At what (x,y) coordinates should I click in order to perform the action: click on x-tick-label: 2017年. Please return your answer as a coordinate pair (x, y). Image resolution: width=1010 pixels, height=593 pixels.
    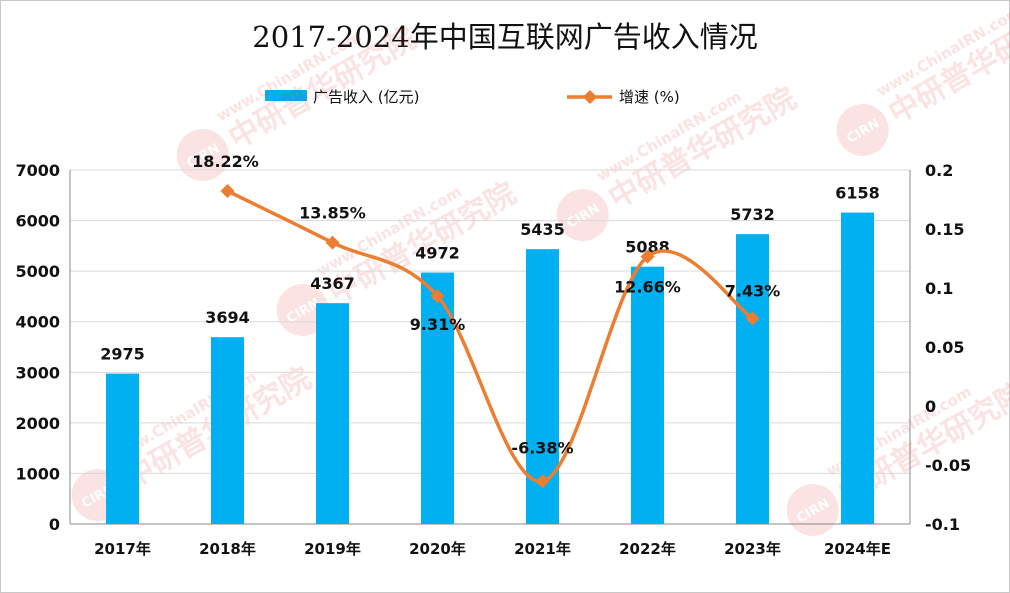
    Looking at the image, I should click on (122, 549).